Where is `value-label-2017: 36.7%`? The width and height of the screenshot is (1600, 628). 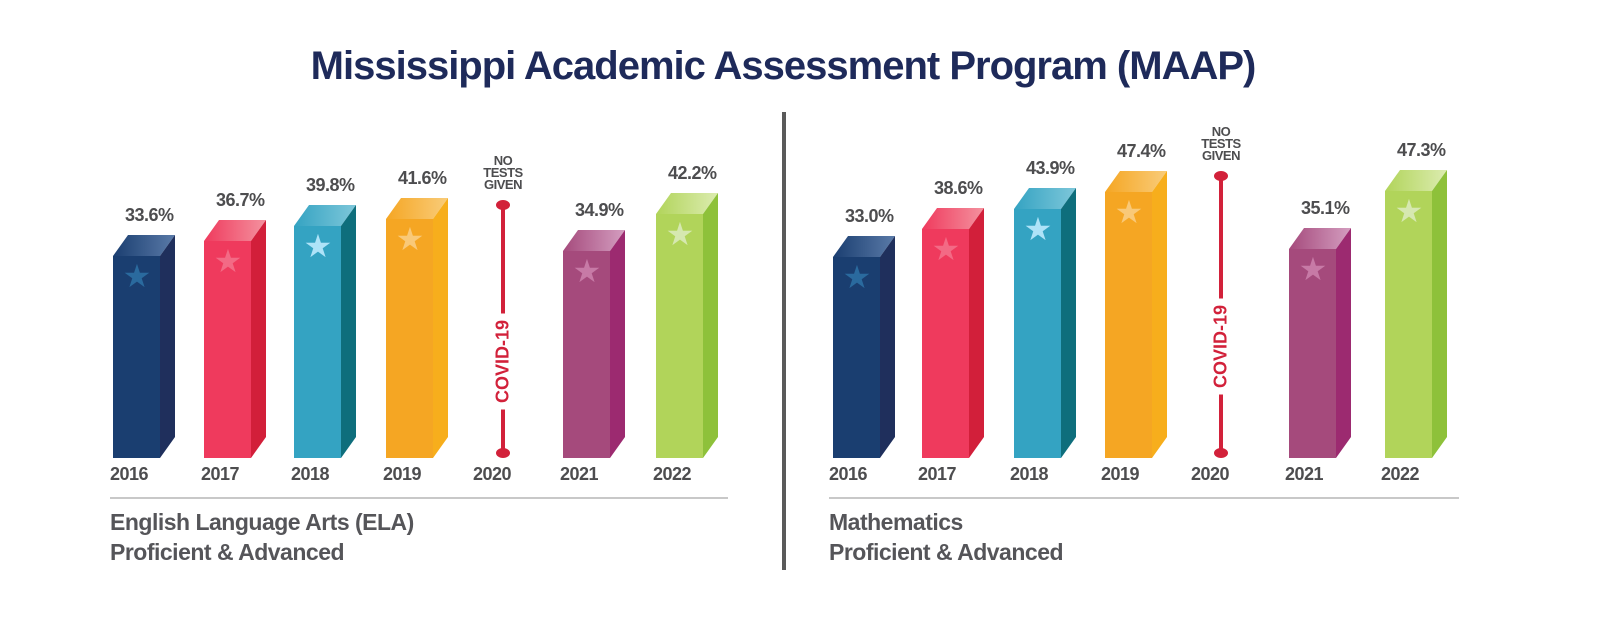 value-label-2017: 36.7% is located at coordinates (240, 200).